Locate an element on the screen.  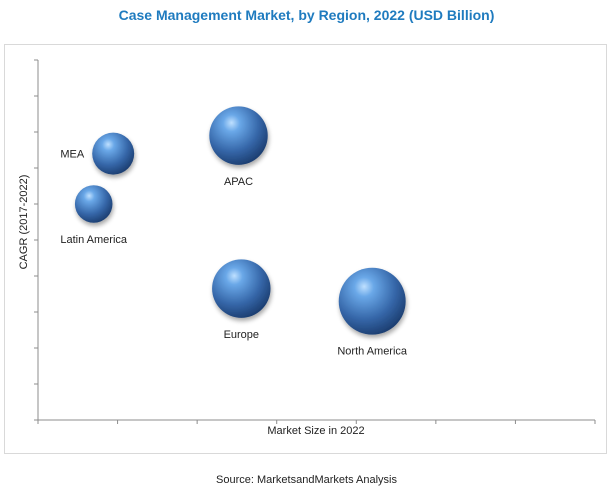
bubble-label-apac: APAC is located at coordinates (238, 182).